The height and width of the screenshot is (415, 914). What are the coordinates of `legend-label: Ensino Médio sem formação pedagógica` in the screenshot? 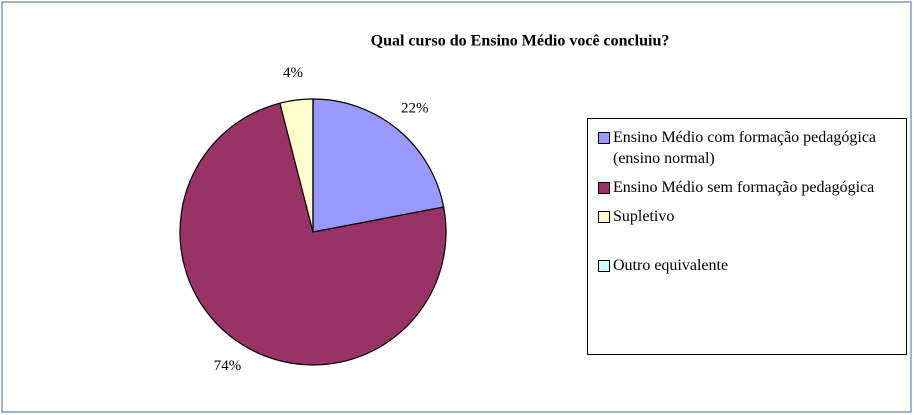 It's located at (744, 187).